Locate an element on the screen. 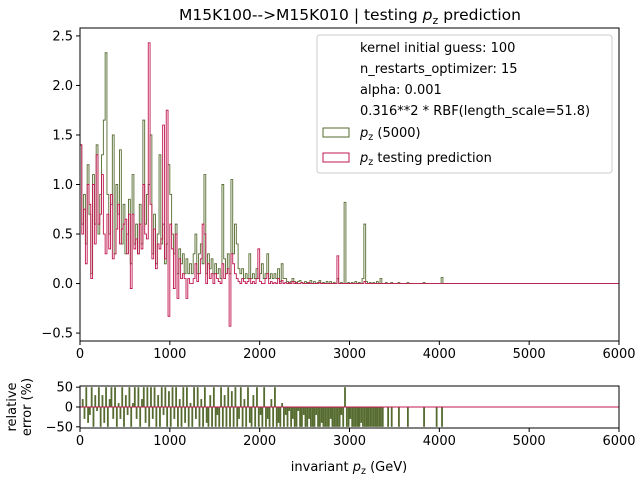  legend-label-truth: pz (5000) is located at coordinates (390, 134).